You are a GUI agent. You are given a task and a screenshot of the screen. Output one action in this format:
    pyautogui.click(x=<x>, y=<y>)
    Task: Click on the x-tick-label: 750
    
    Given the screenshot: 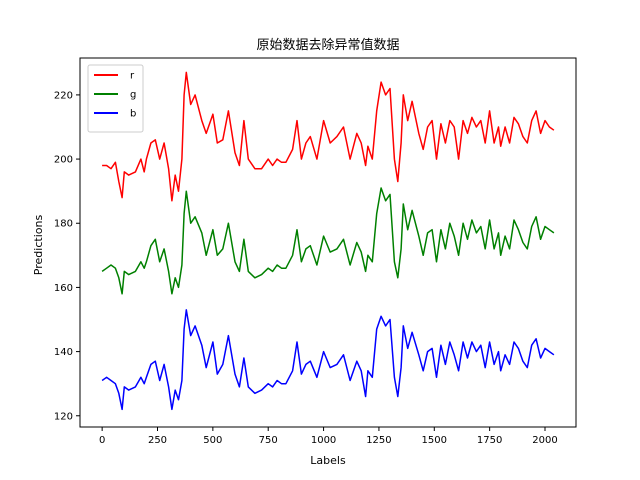 What is the action you would take?
    pyautogui.click(x=268, y=440)
    